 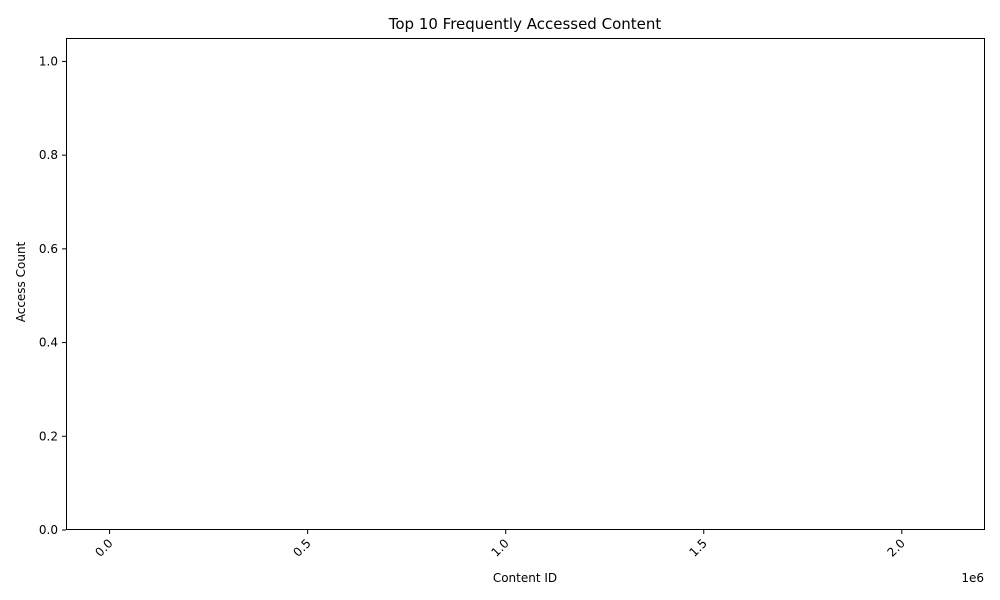 I want to click on x-axis-title: Content ID, so click(x=525, y=578).